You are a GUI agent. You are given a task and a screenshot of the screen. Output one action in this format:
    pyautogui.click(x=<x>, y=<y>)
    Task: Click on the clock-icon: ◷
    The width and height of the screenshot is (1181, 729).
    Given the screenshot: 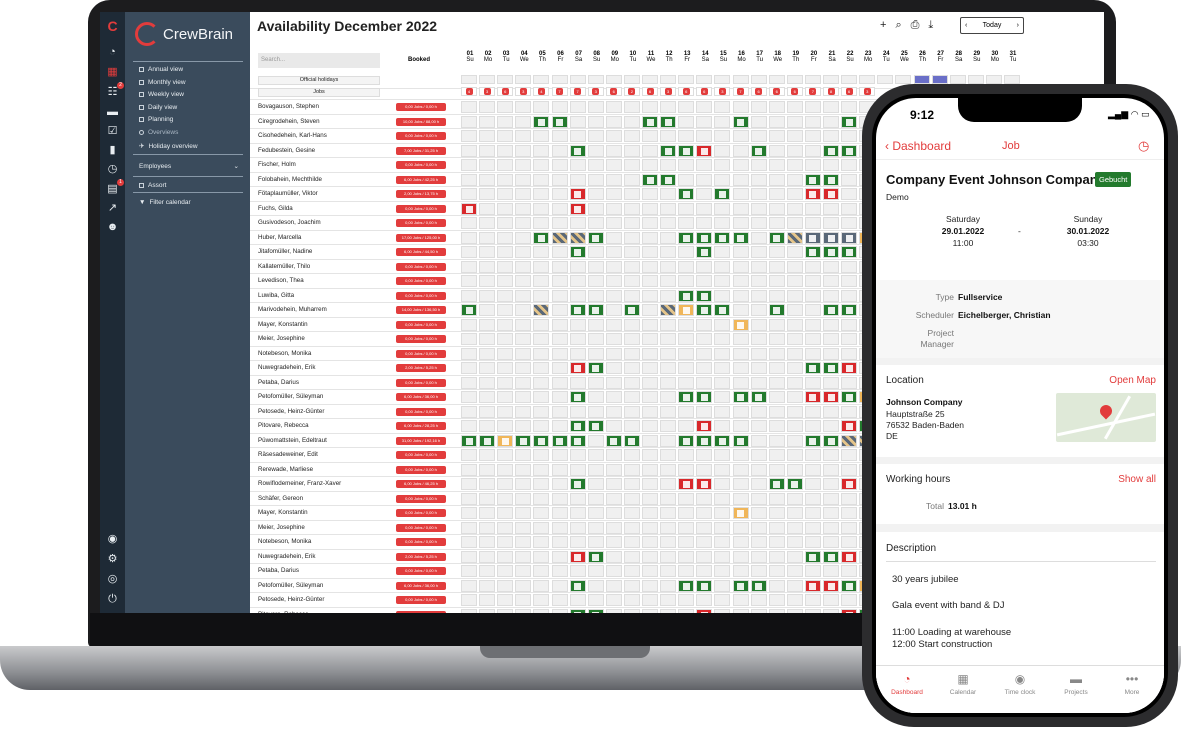 What is the action you would take?
    pyautogui.click(x=1144, y=145)
    